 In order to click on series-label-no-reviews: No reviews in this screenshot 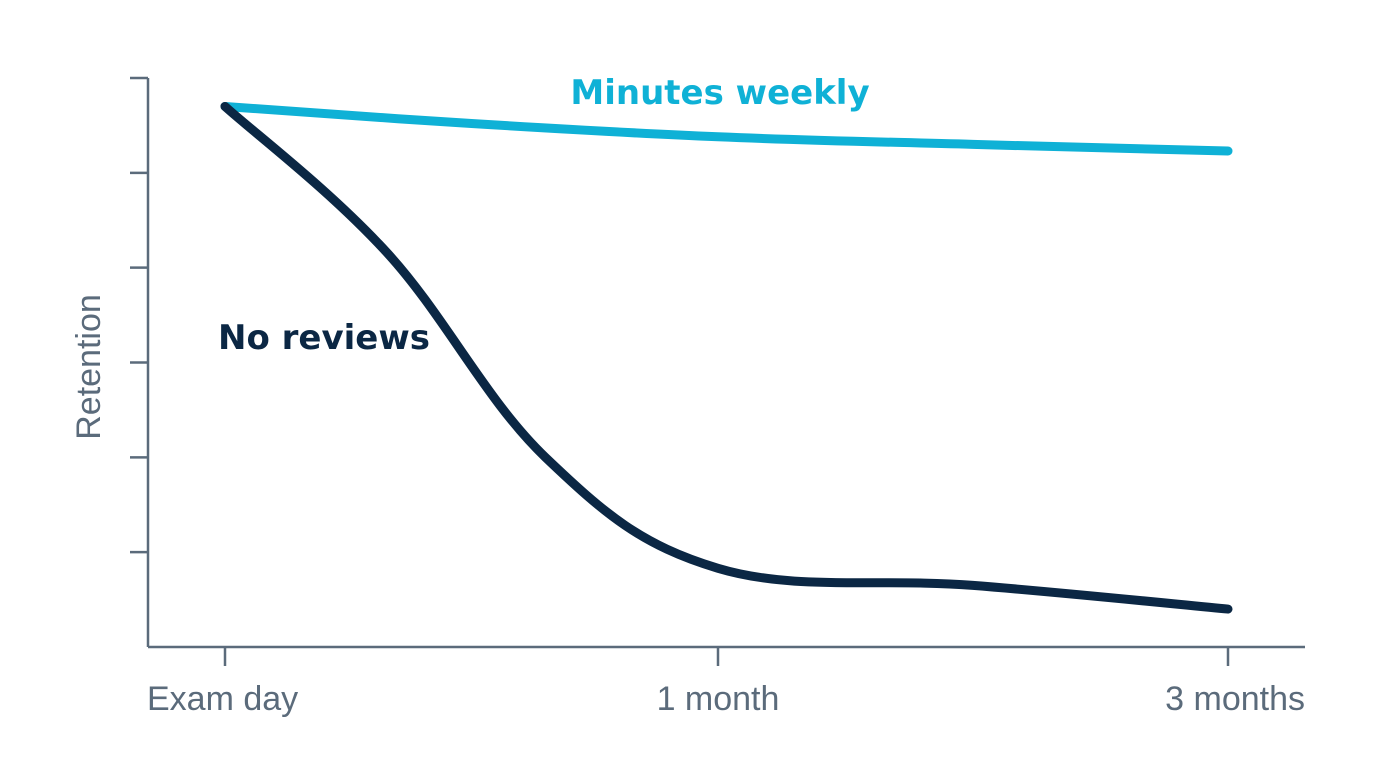, I will do `click(324, 338)`.